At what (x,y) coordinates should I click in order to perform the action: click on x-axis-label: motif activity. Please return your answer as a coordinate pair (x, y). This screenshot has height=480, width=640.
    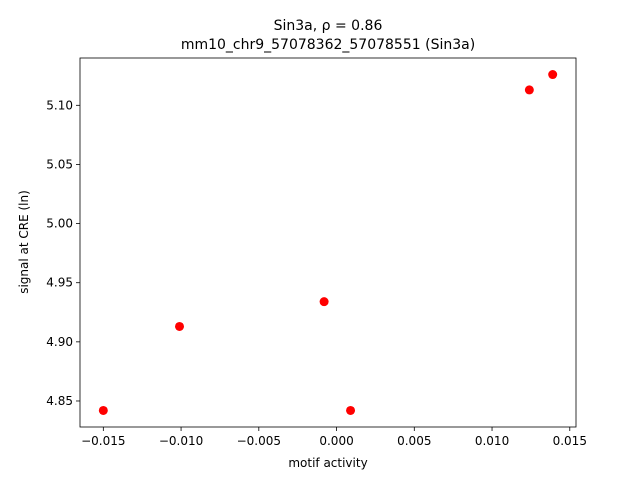
    Looking at the image, I should click on (327, 463).